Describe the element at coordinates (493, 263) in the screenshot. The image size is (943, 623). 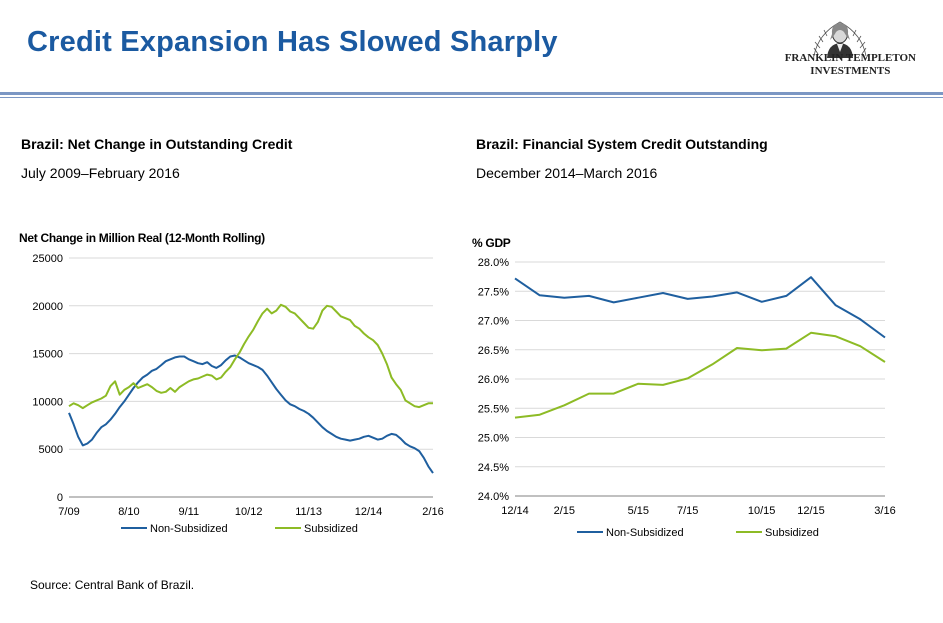
I see `right-chart-y-tick-label: 28.0%` at that location.